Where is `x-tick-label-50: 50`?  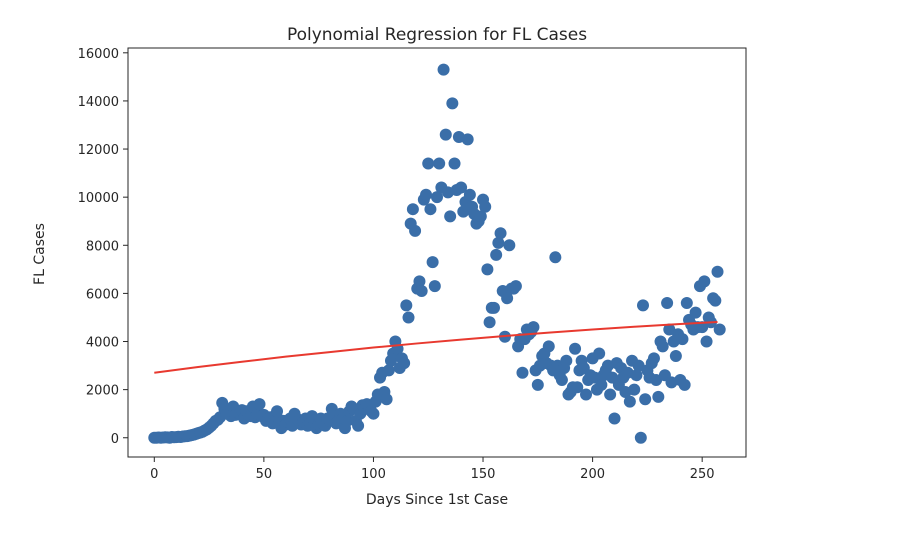
x-tick-label-50: 50 is located at coordinates (264, 474).